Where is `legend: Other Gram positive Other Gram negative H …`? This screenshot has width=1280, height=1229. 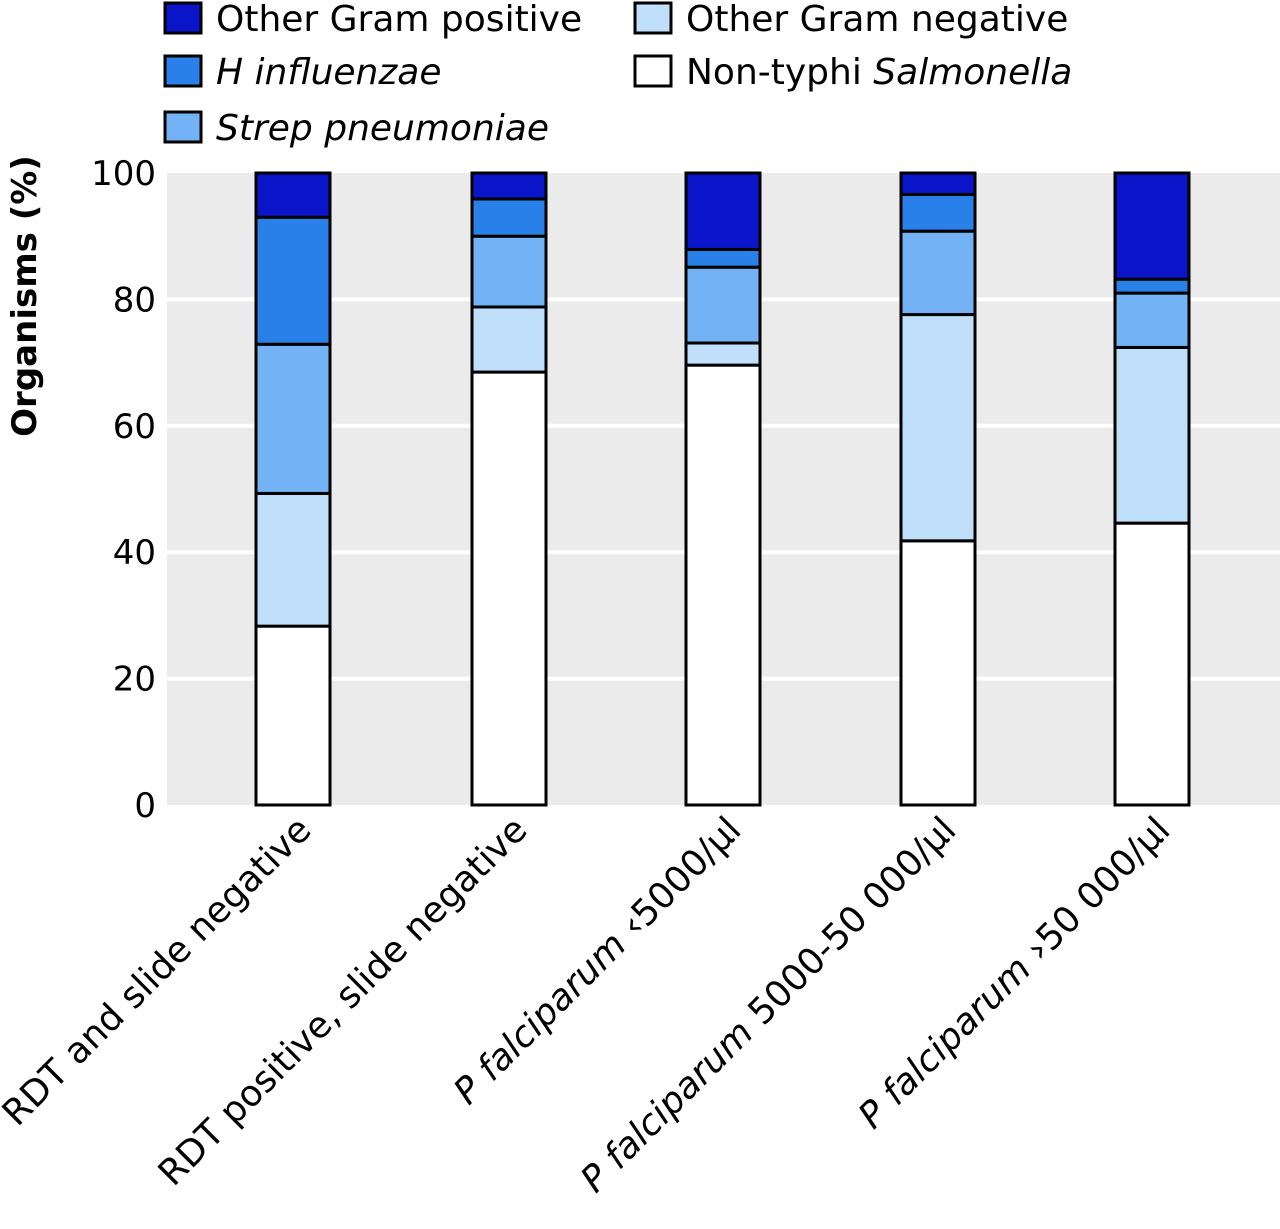 legend: Other Gram positive Other Gram negative H … is located at coordinates (617, 74).